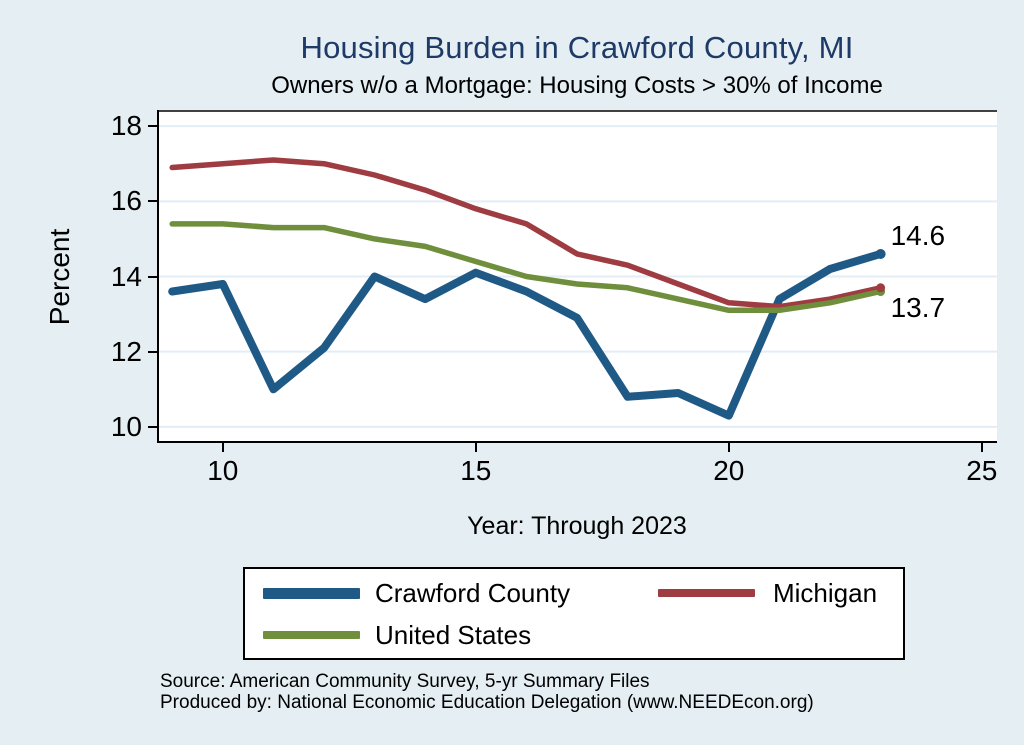 The width and height of the screenshot is (1024, 745). What do you see at coordinates (126, 351) in the screenshot?
I see `y-tick-label: 12` at bounding box center [126, 351].